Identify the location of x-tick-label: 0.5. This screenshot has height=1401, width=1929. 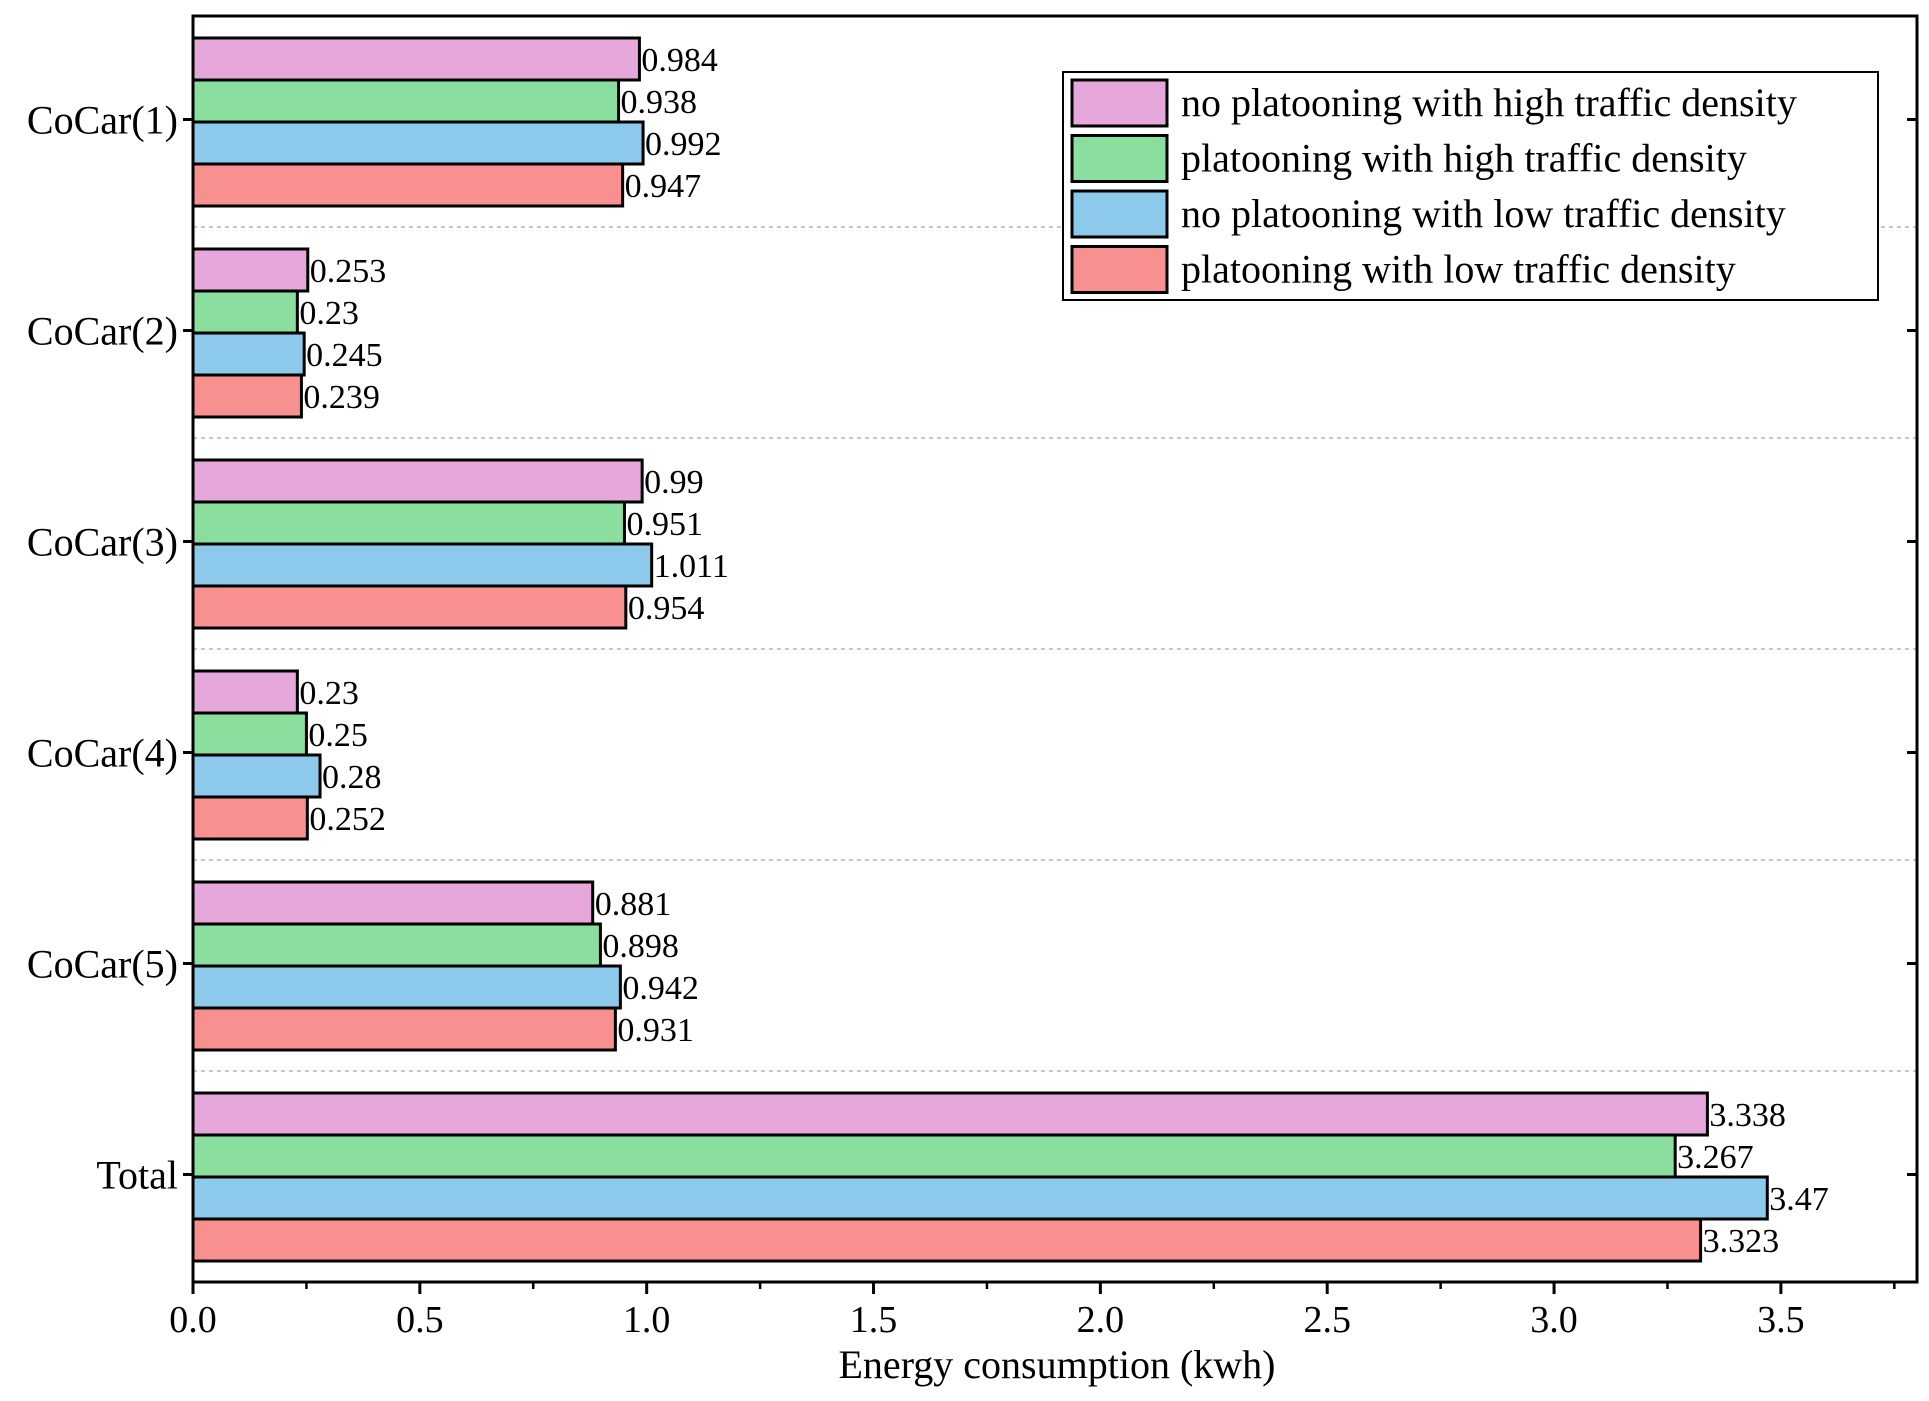
(420, 1320).